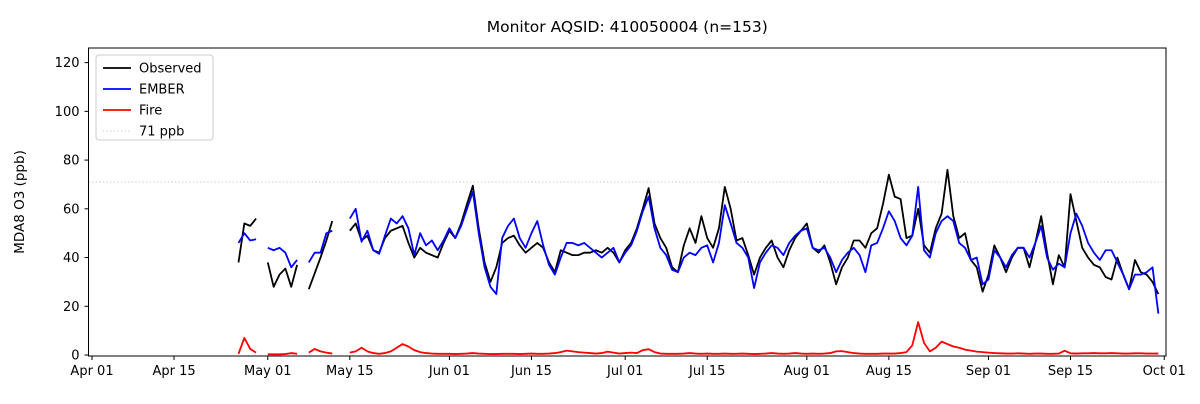  What do you see at coordinates (1164, 371) in the screenshot?
I see `x-axis-label: Oct 01` at bounding box center [1164, 371].